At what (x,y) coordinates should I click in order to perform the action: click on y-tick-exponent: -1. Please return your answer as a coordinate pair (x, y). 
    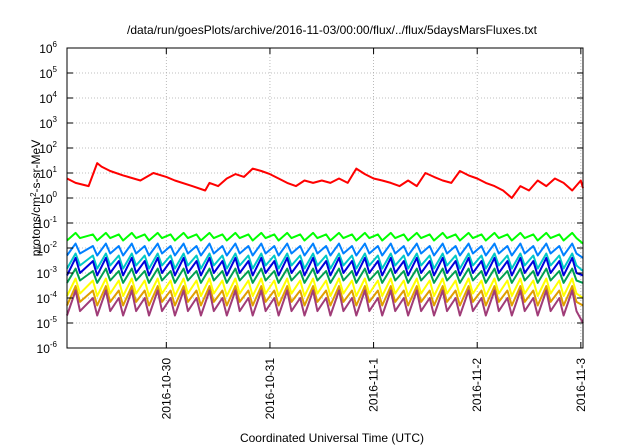
    Looking at the image, I should click on (54, 219).